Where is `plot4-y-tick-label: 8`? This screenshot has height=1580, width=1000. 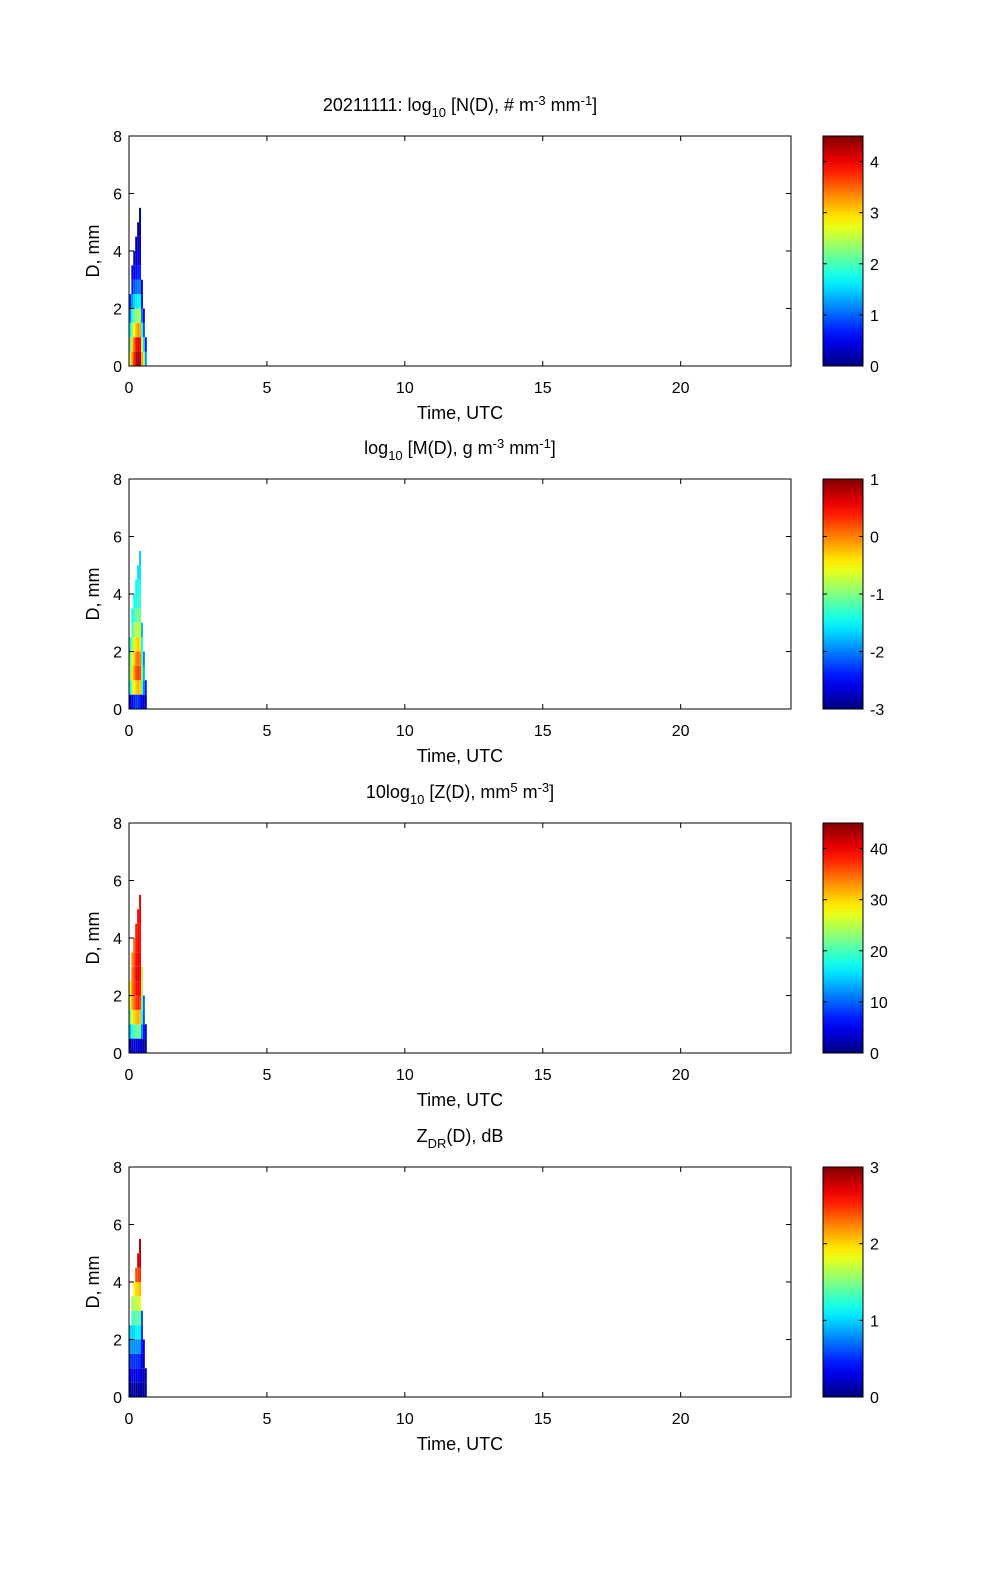 plot4-y-tick-label: 8 is located at coordinates (117, 1168).